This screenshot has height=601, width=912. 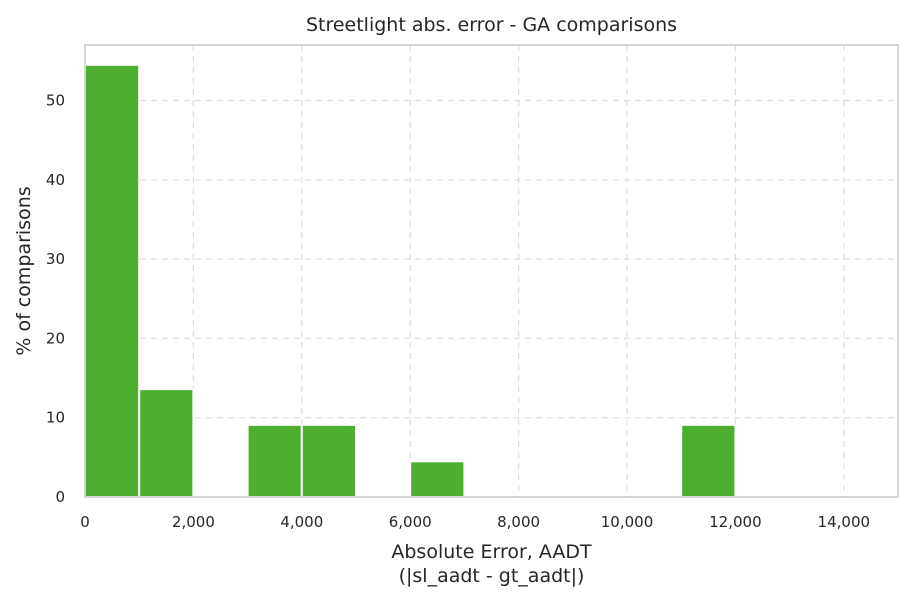 I want to click on y-axis-title: % of comparisons, so click(x=24, y=270).